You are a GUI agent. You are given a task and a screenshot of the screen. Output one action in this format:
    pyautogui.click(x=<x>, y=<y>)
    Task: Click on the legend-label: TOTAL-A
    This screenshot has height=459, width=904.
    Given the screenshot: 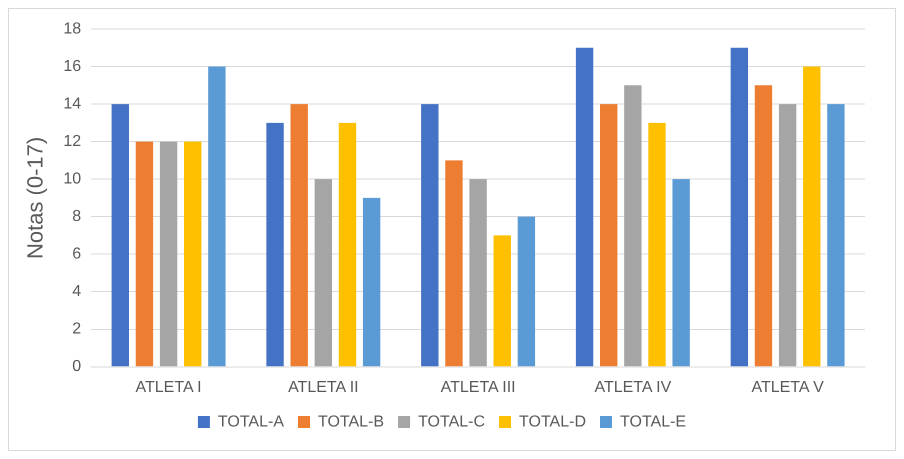 What is the action you would take?
    pyautogui.click(x=251, y=421)
    